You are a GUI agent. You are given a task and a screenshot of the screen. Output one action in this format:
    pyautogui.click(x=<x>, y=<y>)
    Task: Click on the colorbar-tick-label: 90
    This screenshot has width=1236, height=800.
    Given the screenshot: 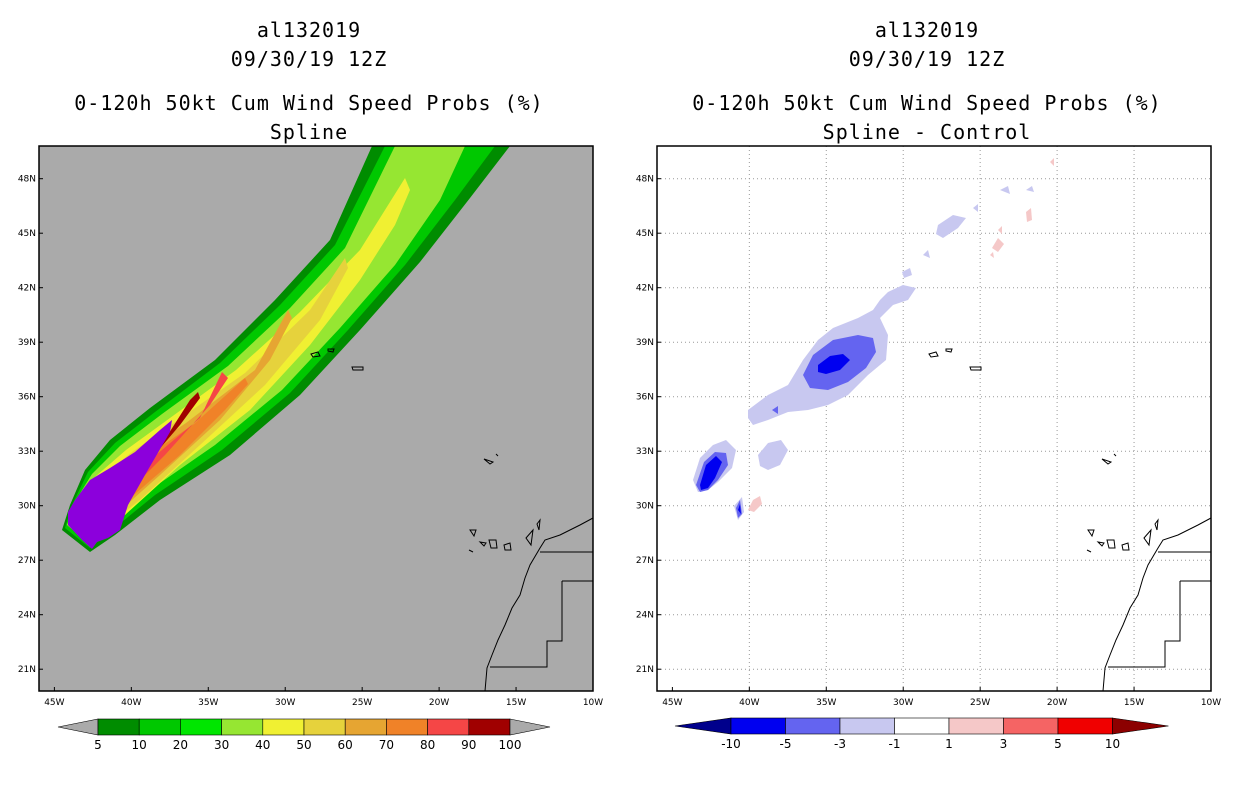 What is the action you would take?
    pyautogui.click(x=468, y=745)
    